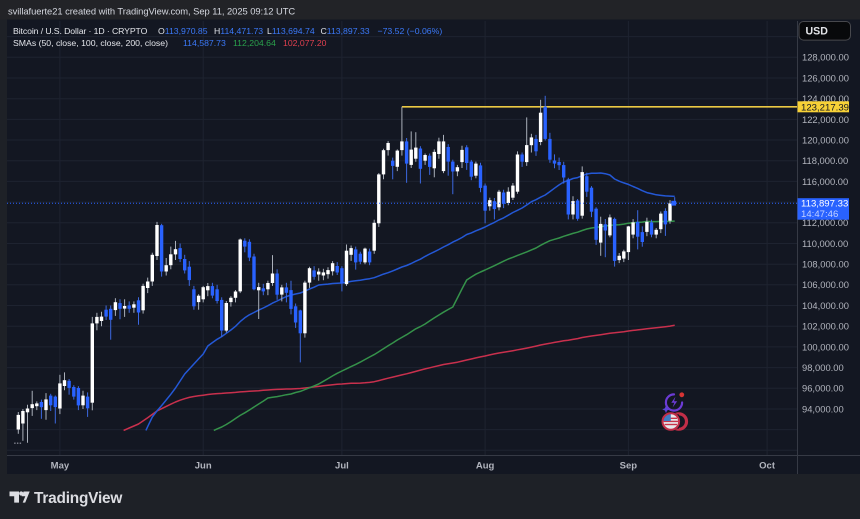  I want to click on svg-text: 122,000.00, so click(825, 119).